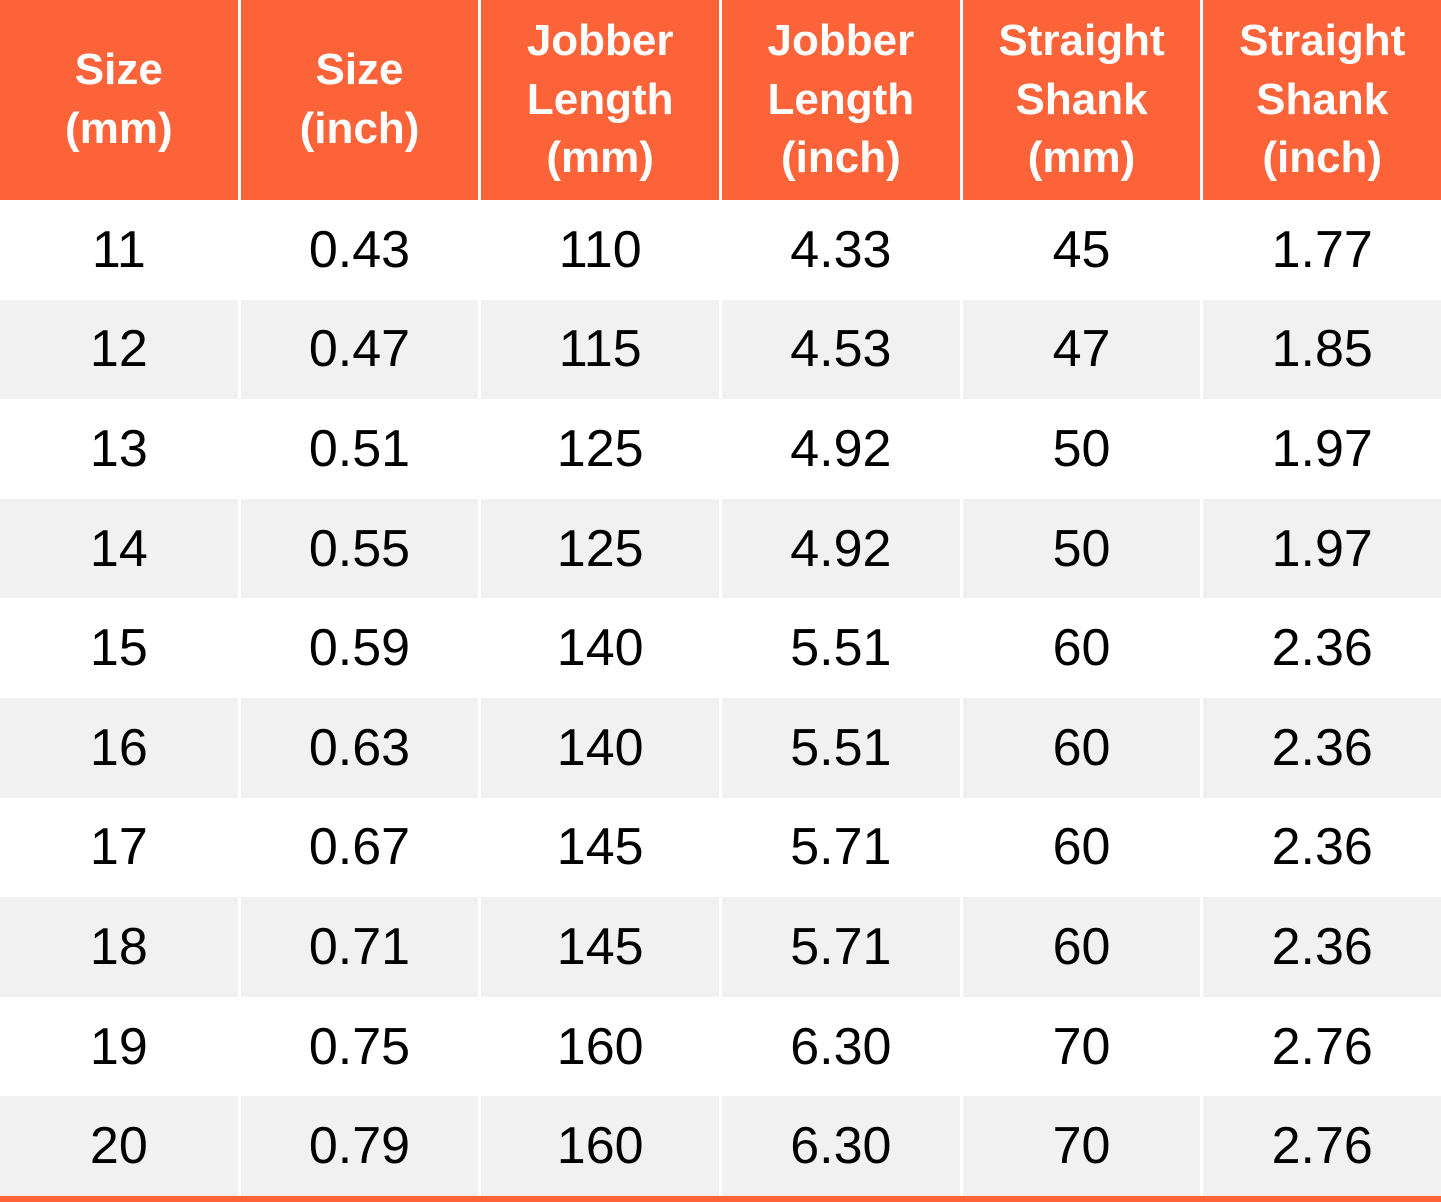 The height and width of the screenshot is (1202, 1441). What do you see at coordinates (720, 1199) in the screenshot?
I see `table-bottom-accent-bar` at bounding box center [720, 1199].